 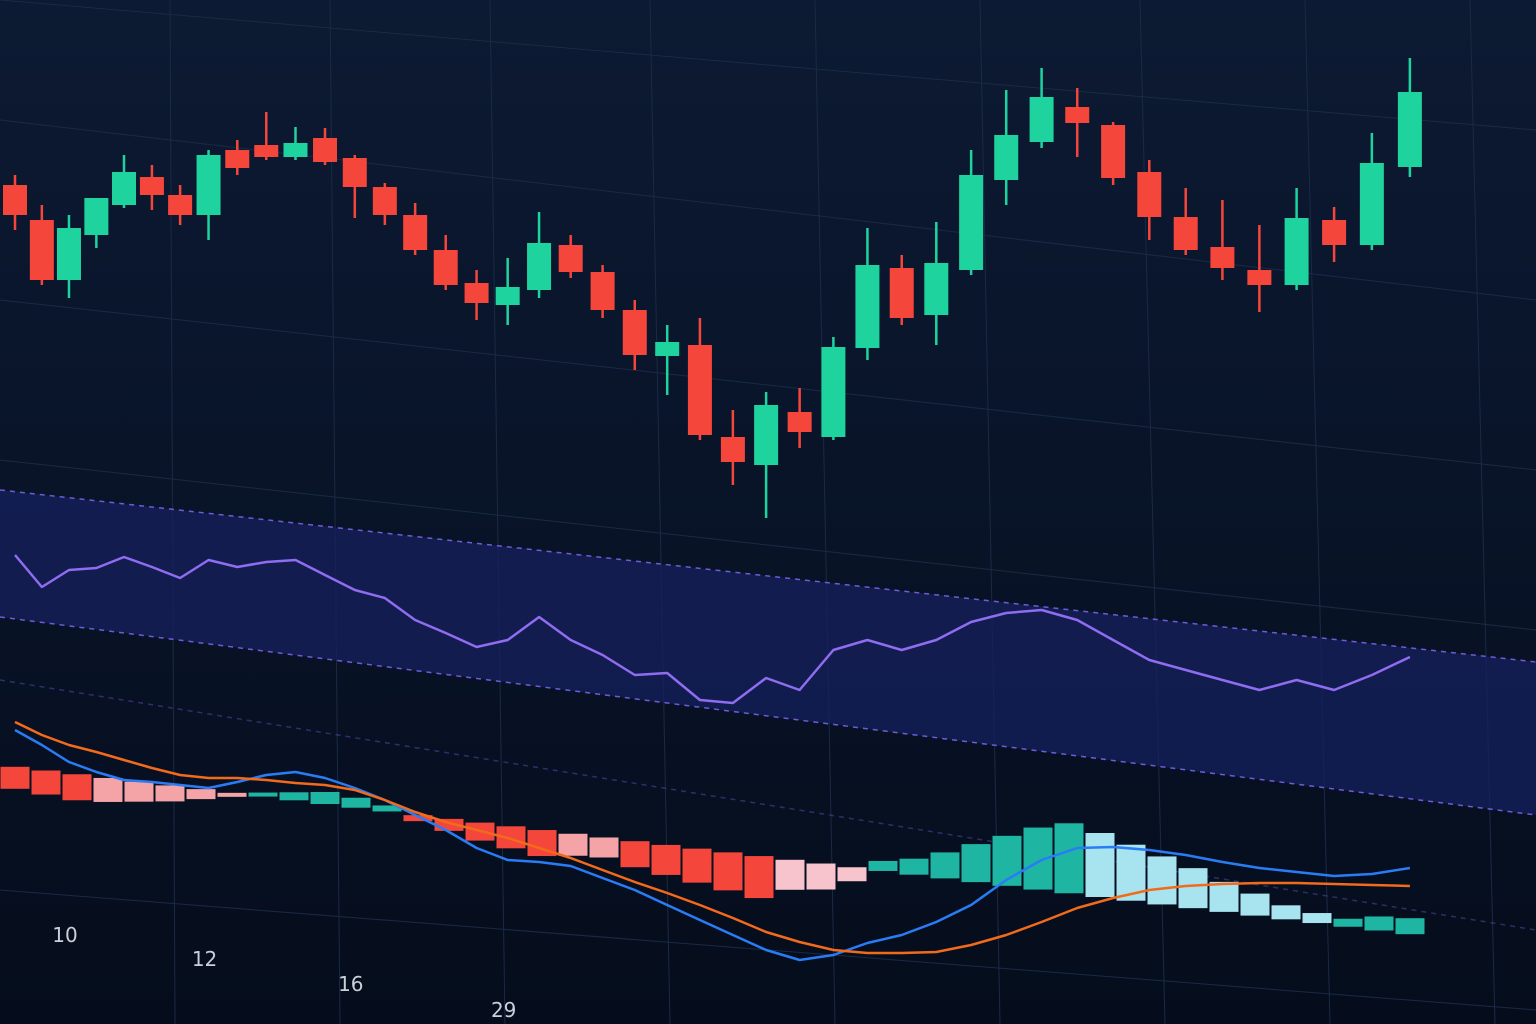 I want to click on x-tick-label: 29, so click(x=503, y=1010).